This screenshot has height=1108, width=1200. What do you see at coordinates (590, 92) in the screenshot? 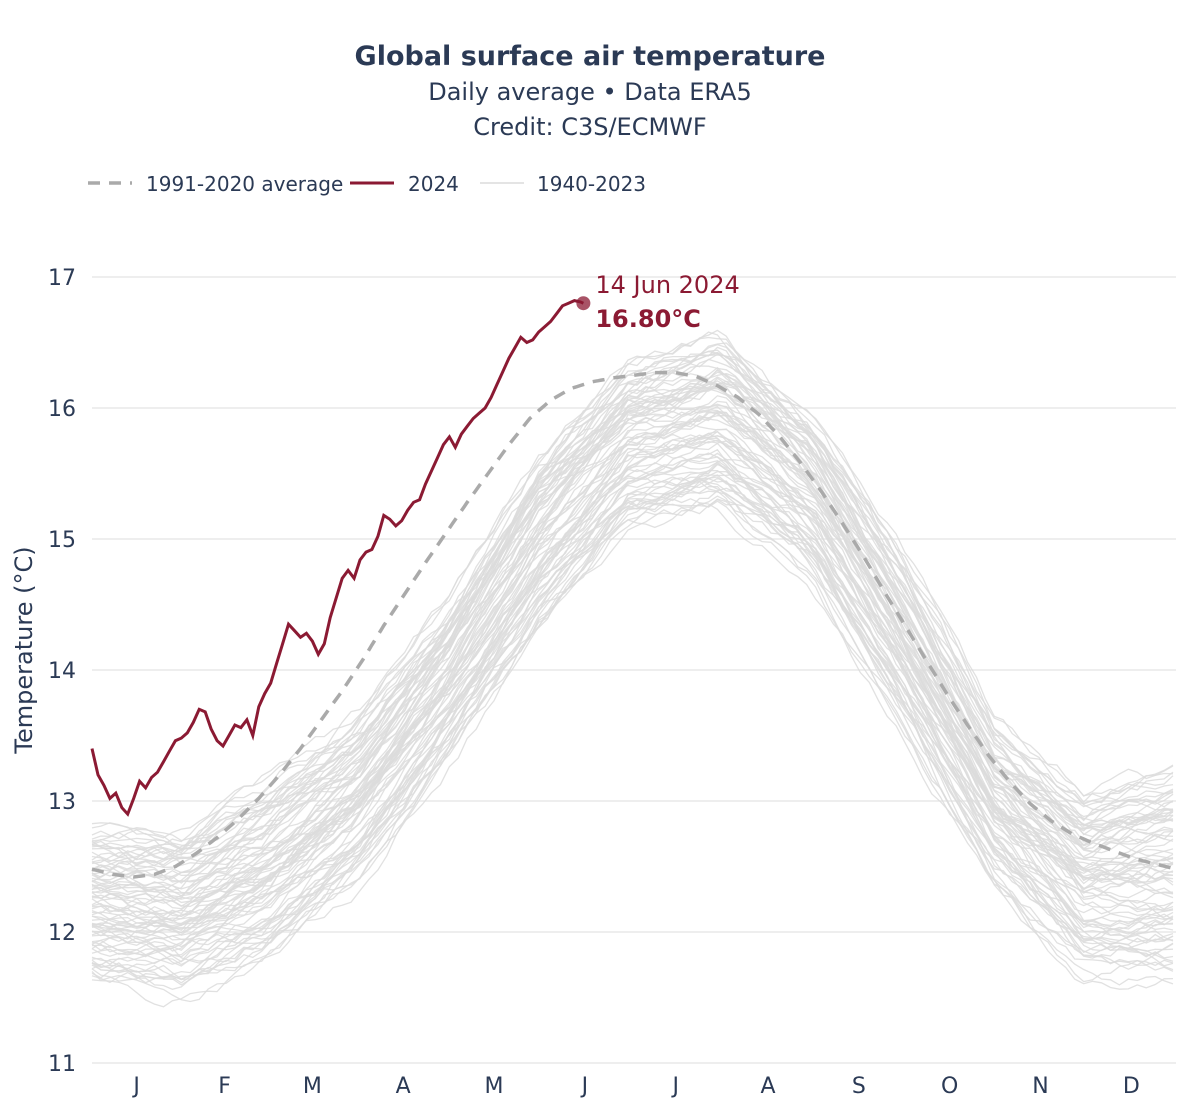
I see `chart-subtitle-1: Daily average • Data ERA5` at bounding box center [590, 92].